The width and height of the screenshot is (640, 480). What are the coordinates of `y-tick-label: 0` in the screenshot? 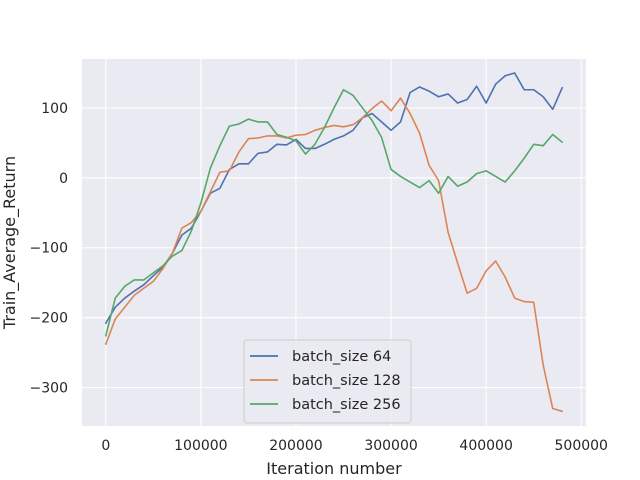 It's located at (63, 179).